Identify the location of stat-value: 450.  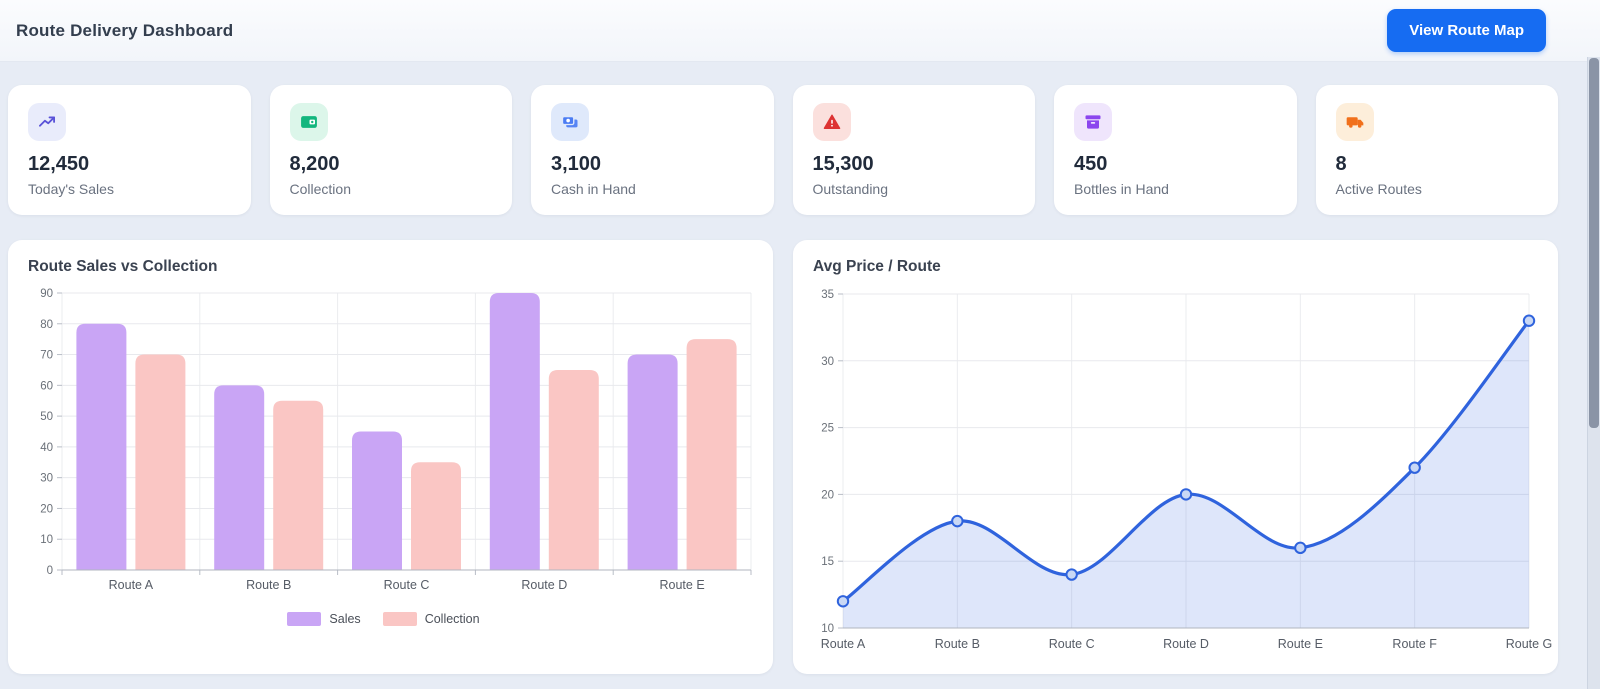
(1091, 164).